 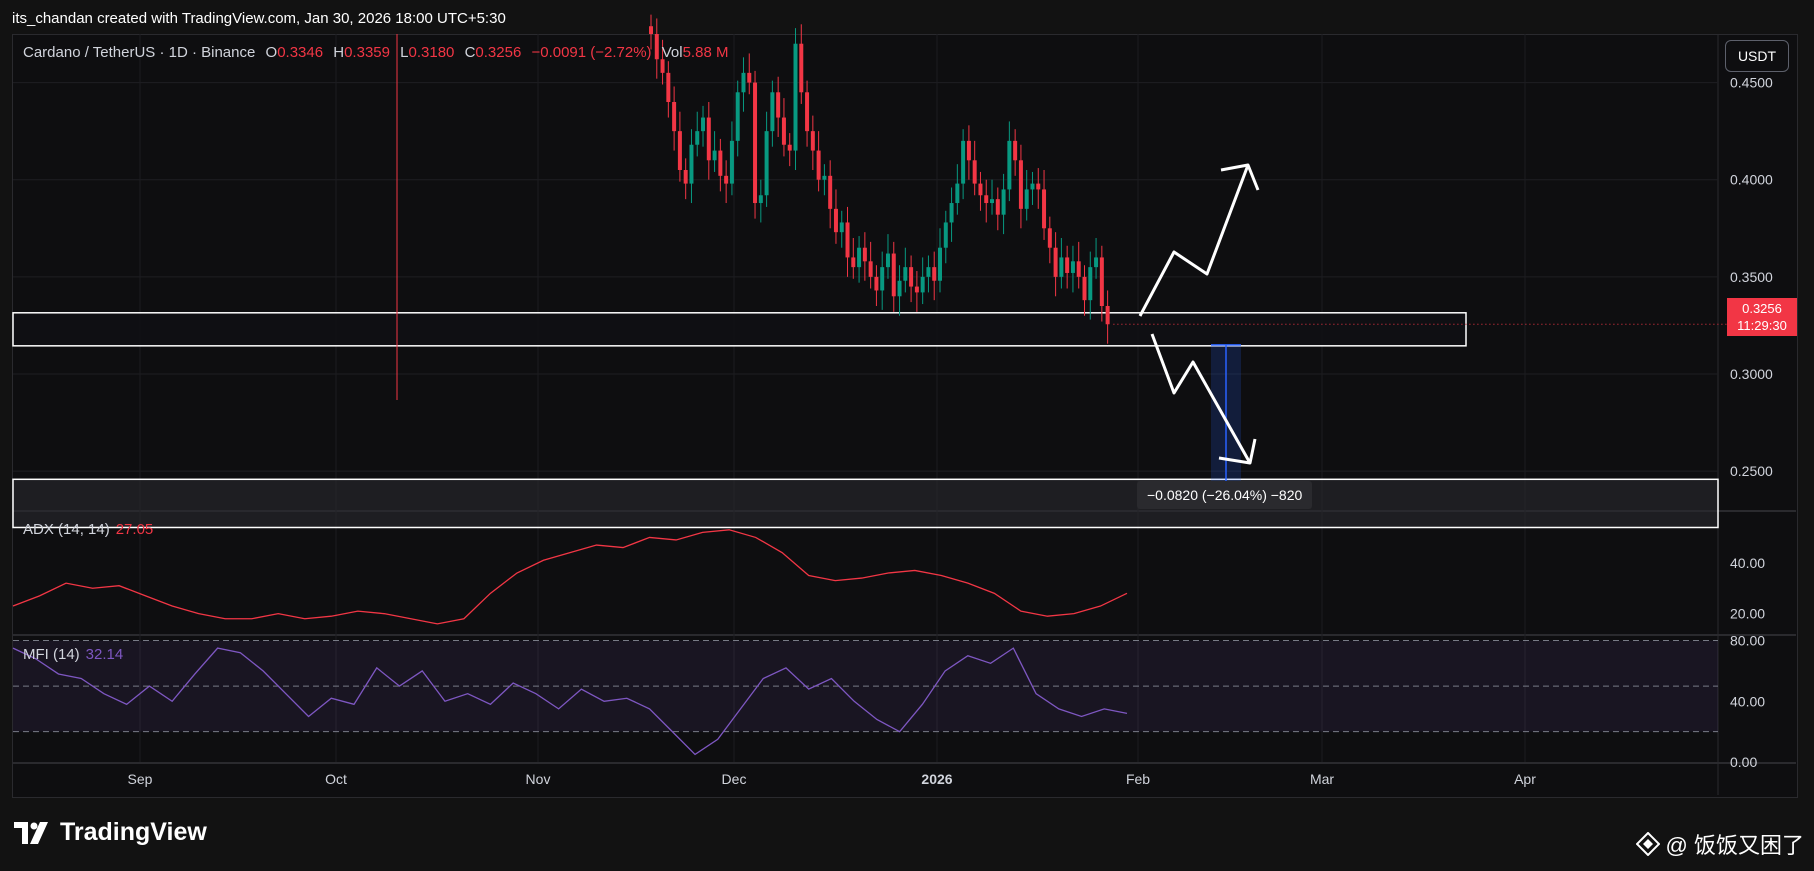 What do you see at coordinates (104, 654) in the screenshot?
I see `mfi-value: 32.14` at bounding box center [104, 654].